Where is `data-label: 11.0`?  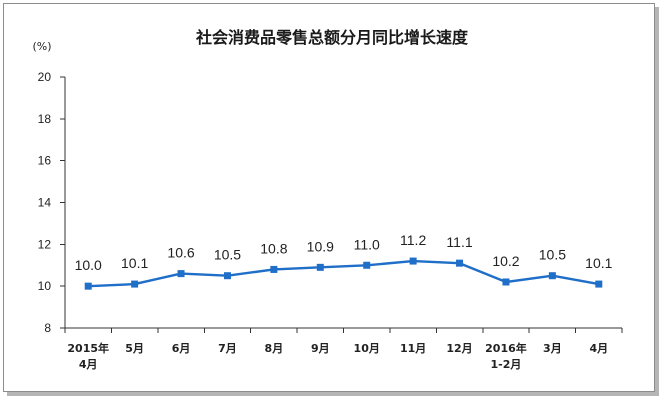
data-label: 11.0 is located at coordinates (367, 244).